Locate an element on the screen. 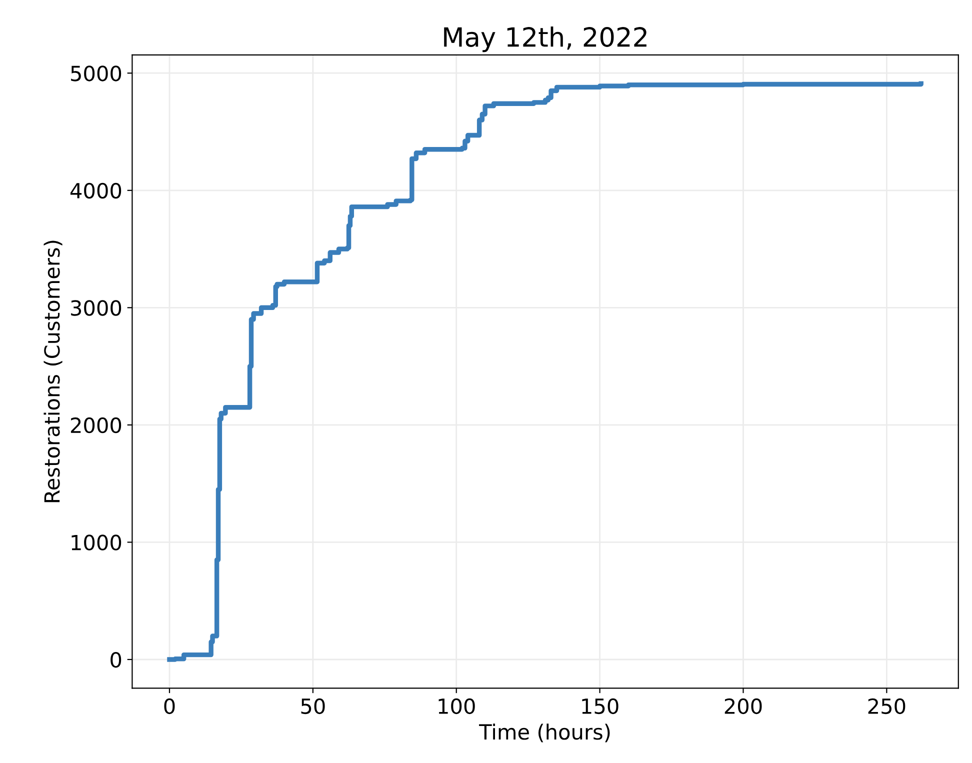 This screenshot has width=972, height=763. x-tick-label: 100 is located at coordinates (456, 706).